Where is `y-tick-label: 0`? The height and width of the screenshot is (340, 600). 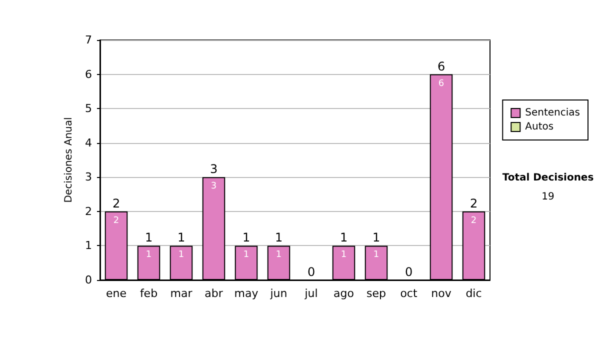
y-tick-label: 0 is located at coordinates (88, 280).